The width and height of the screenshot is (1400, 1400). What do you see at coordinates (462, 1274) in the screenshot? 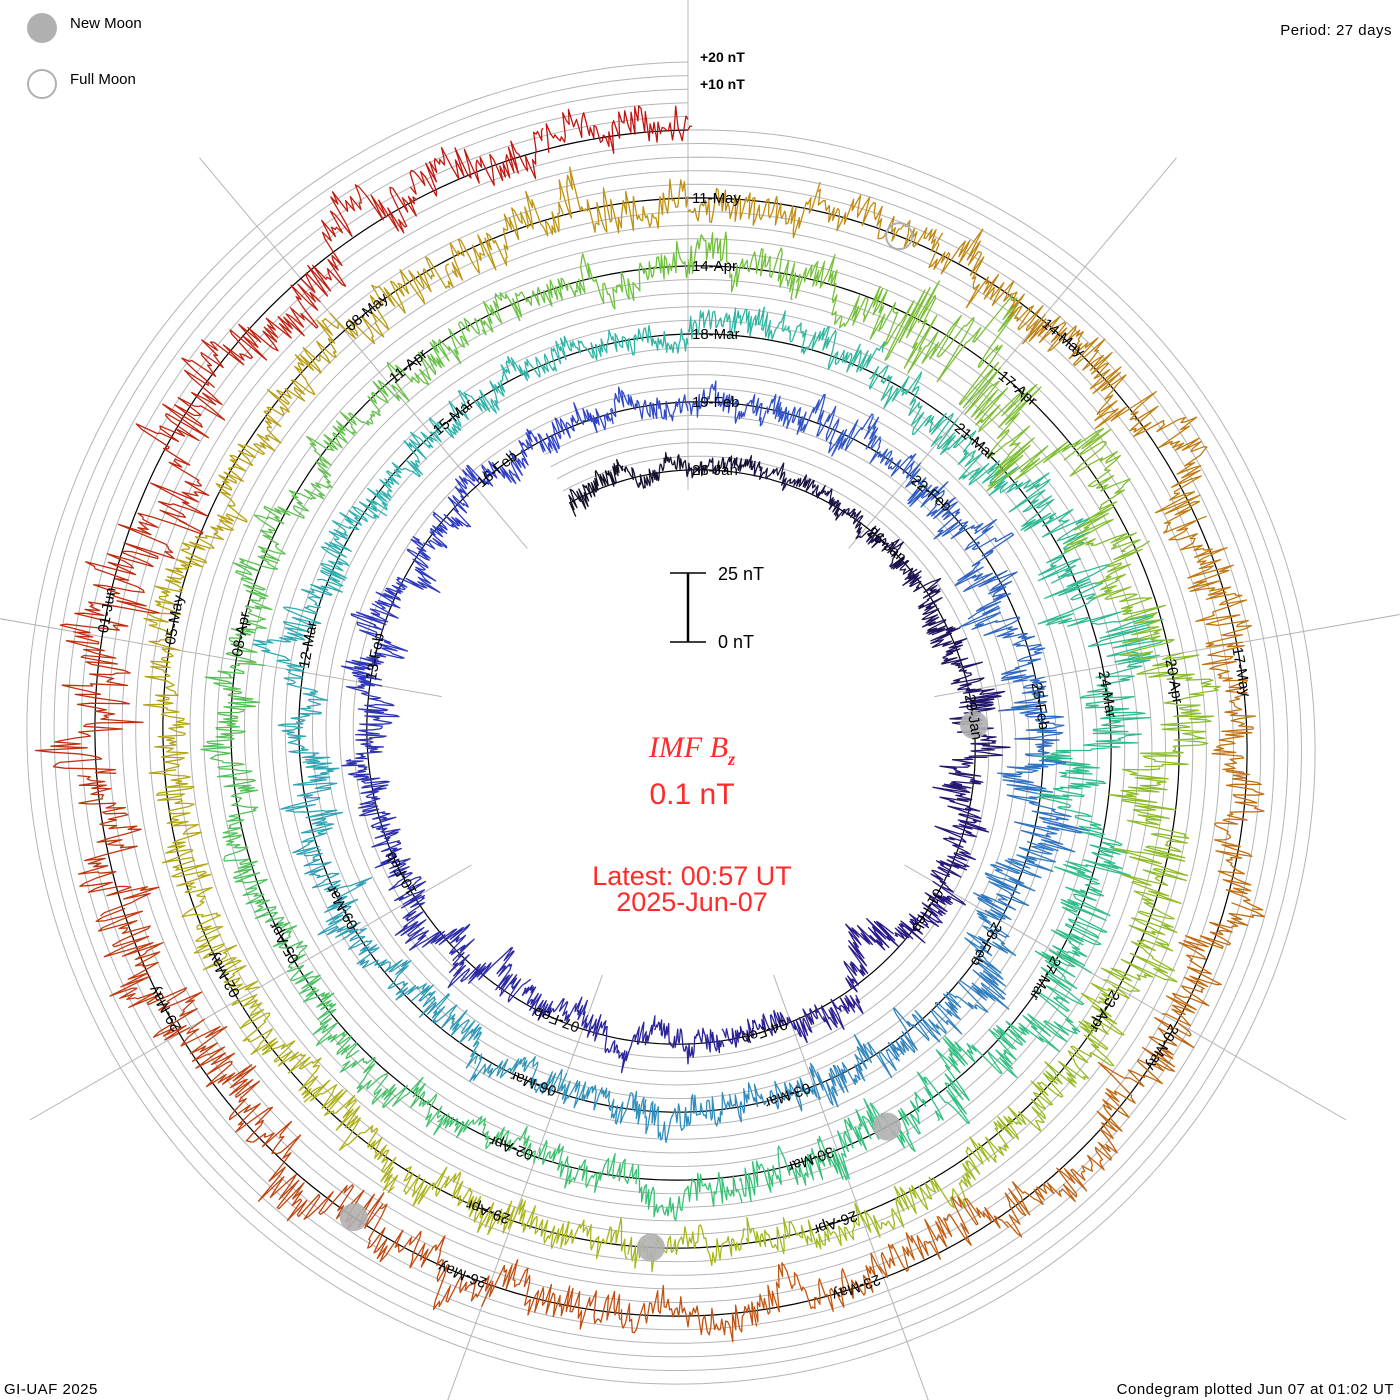
I see `date-label: 26-May` at bounding box center [462, 1274].